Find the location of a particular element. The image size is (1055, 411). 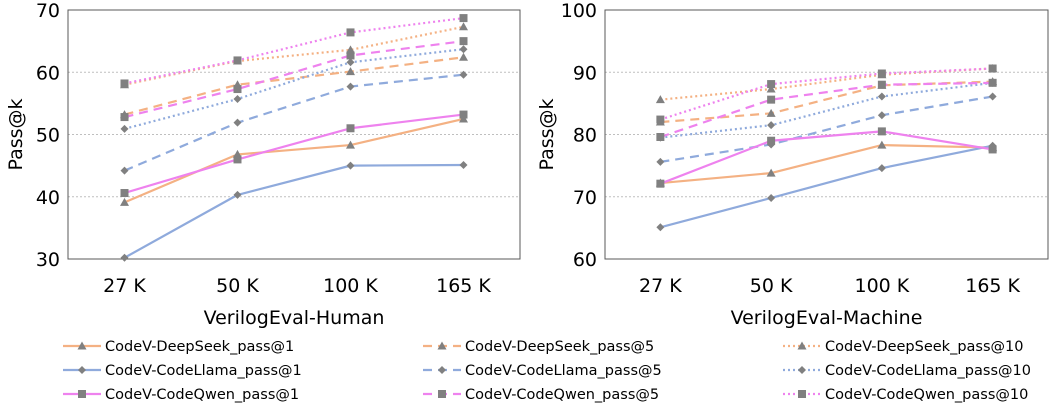

legend-item: CodeV-DeepSeek_pass@10 is located at coordinates (903, 347).